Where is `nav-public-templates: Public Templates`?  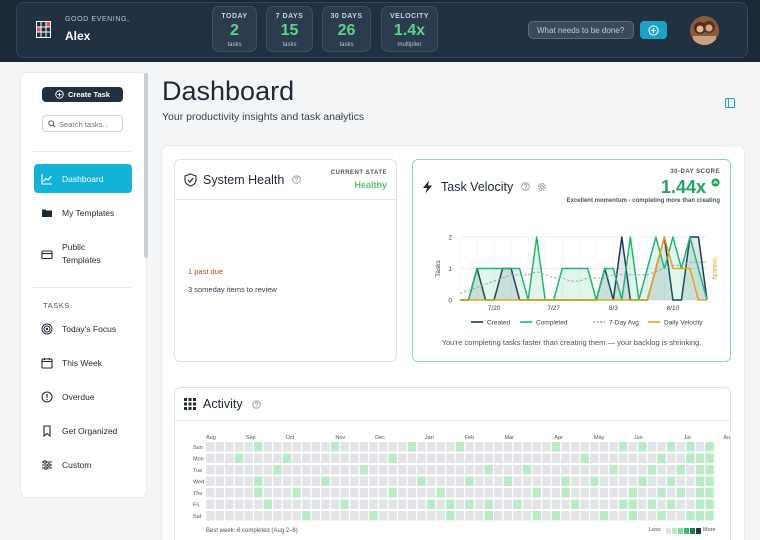
nav-public-templates: Public Templates is located at coordinates (83, 254).